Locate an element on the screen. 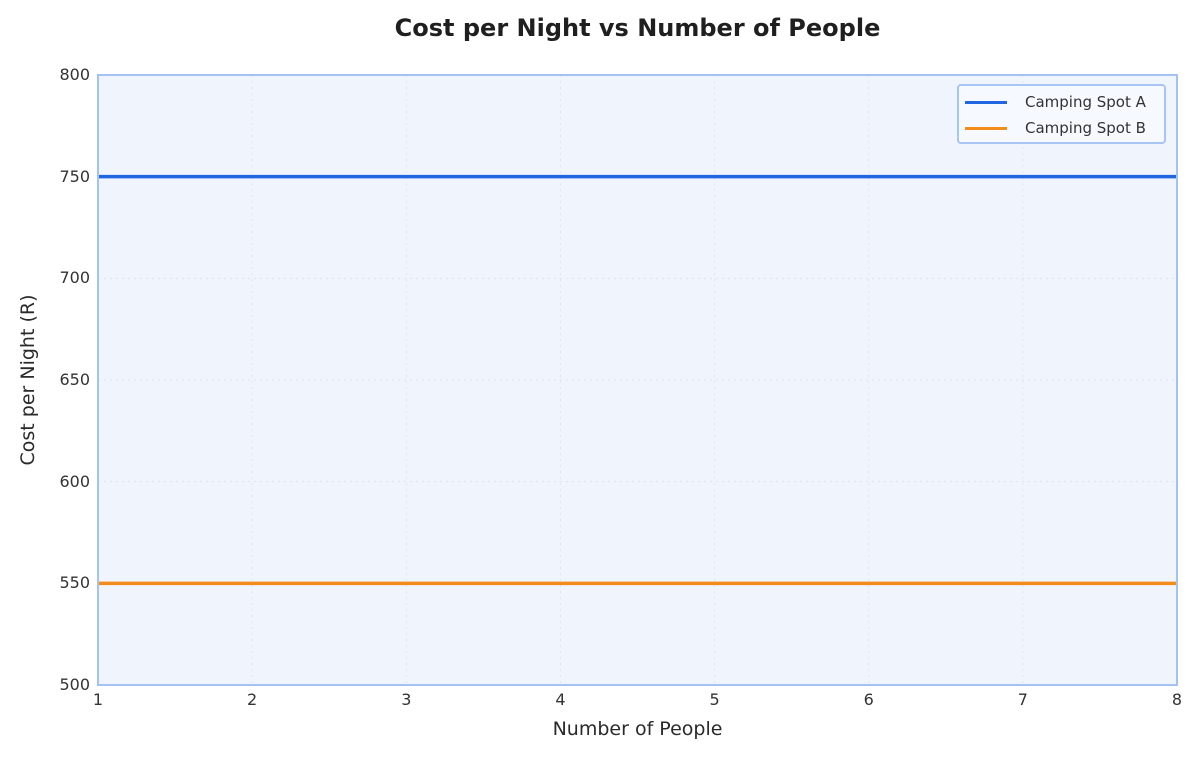 This screenshot has height=761, width=1200. x-axis-label: Number of People is located at coordinates (637, 729).